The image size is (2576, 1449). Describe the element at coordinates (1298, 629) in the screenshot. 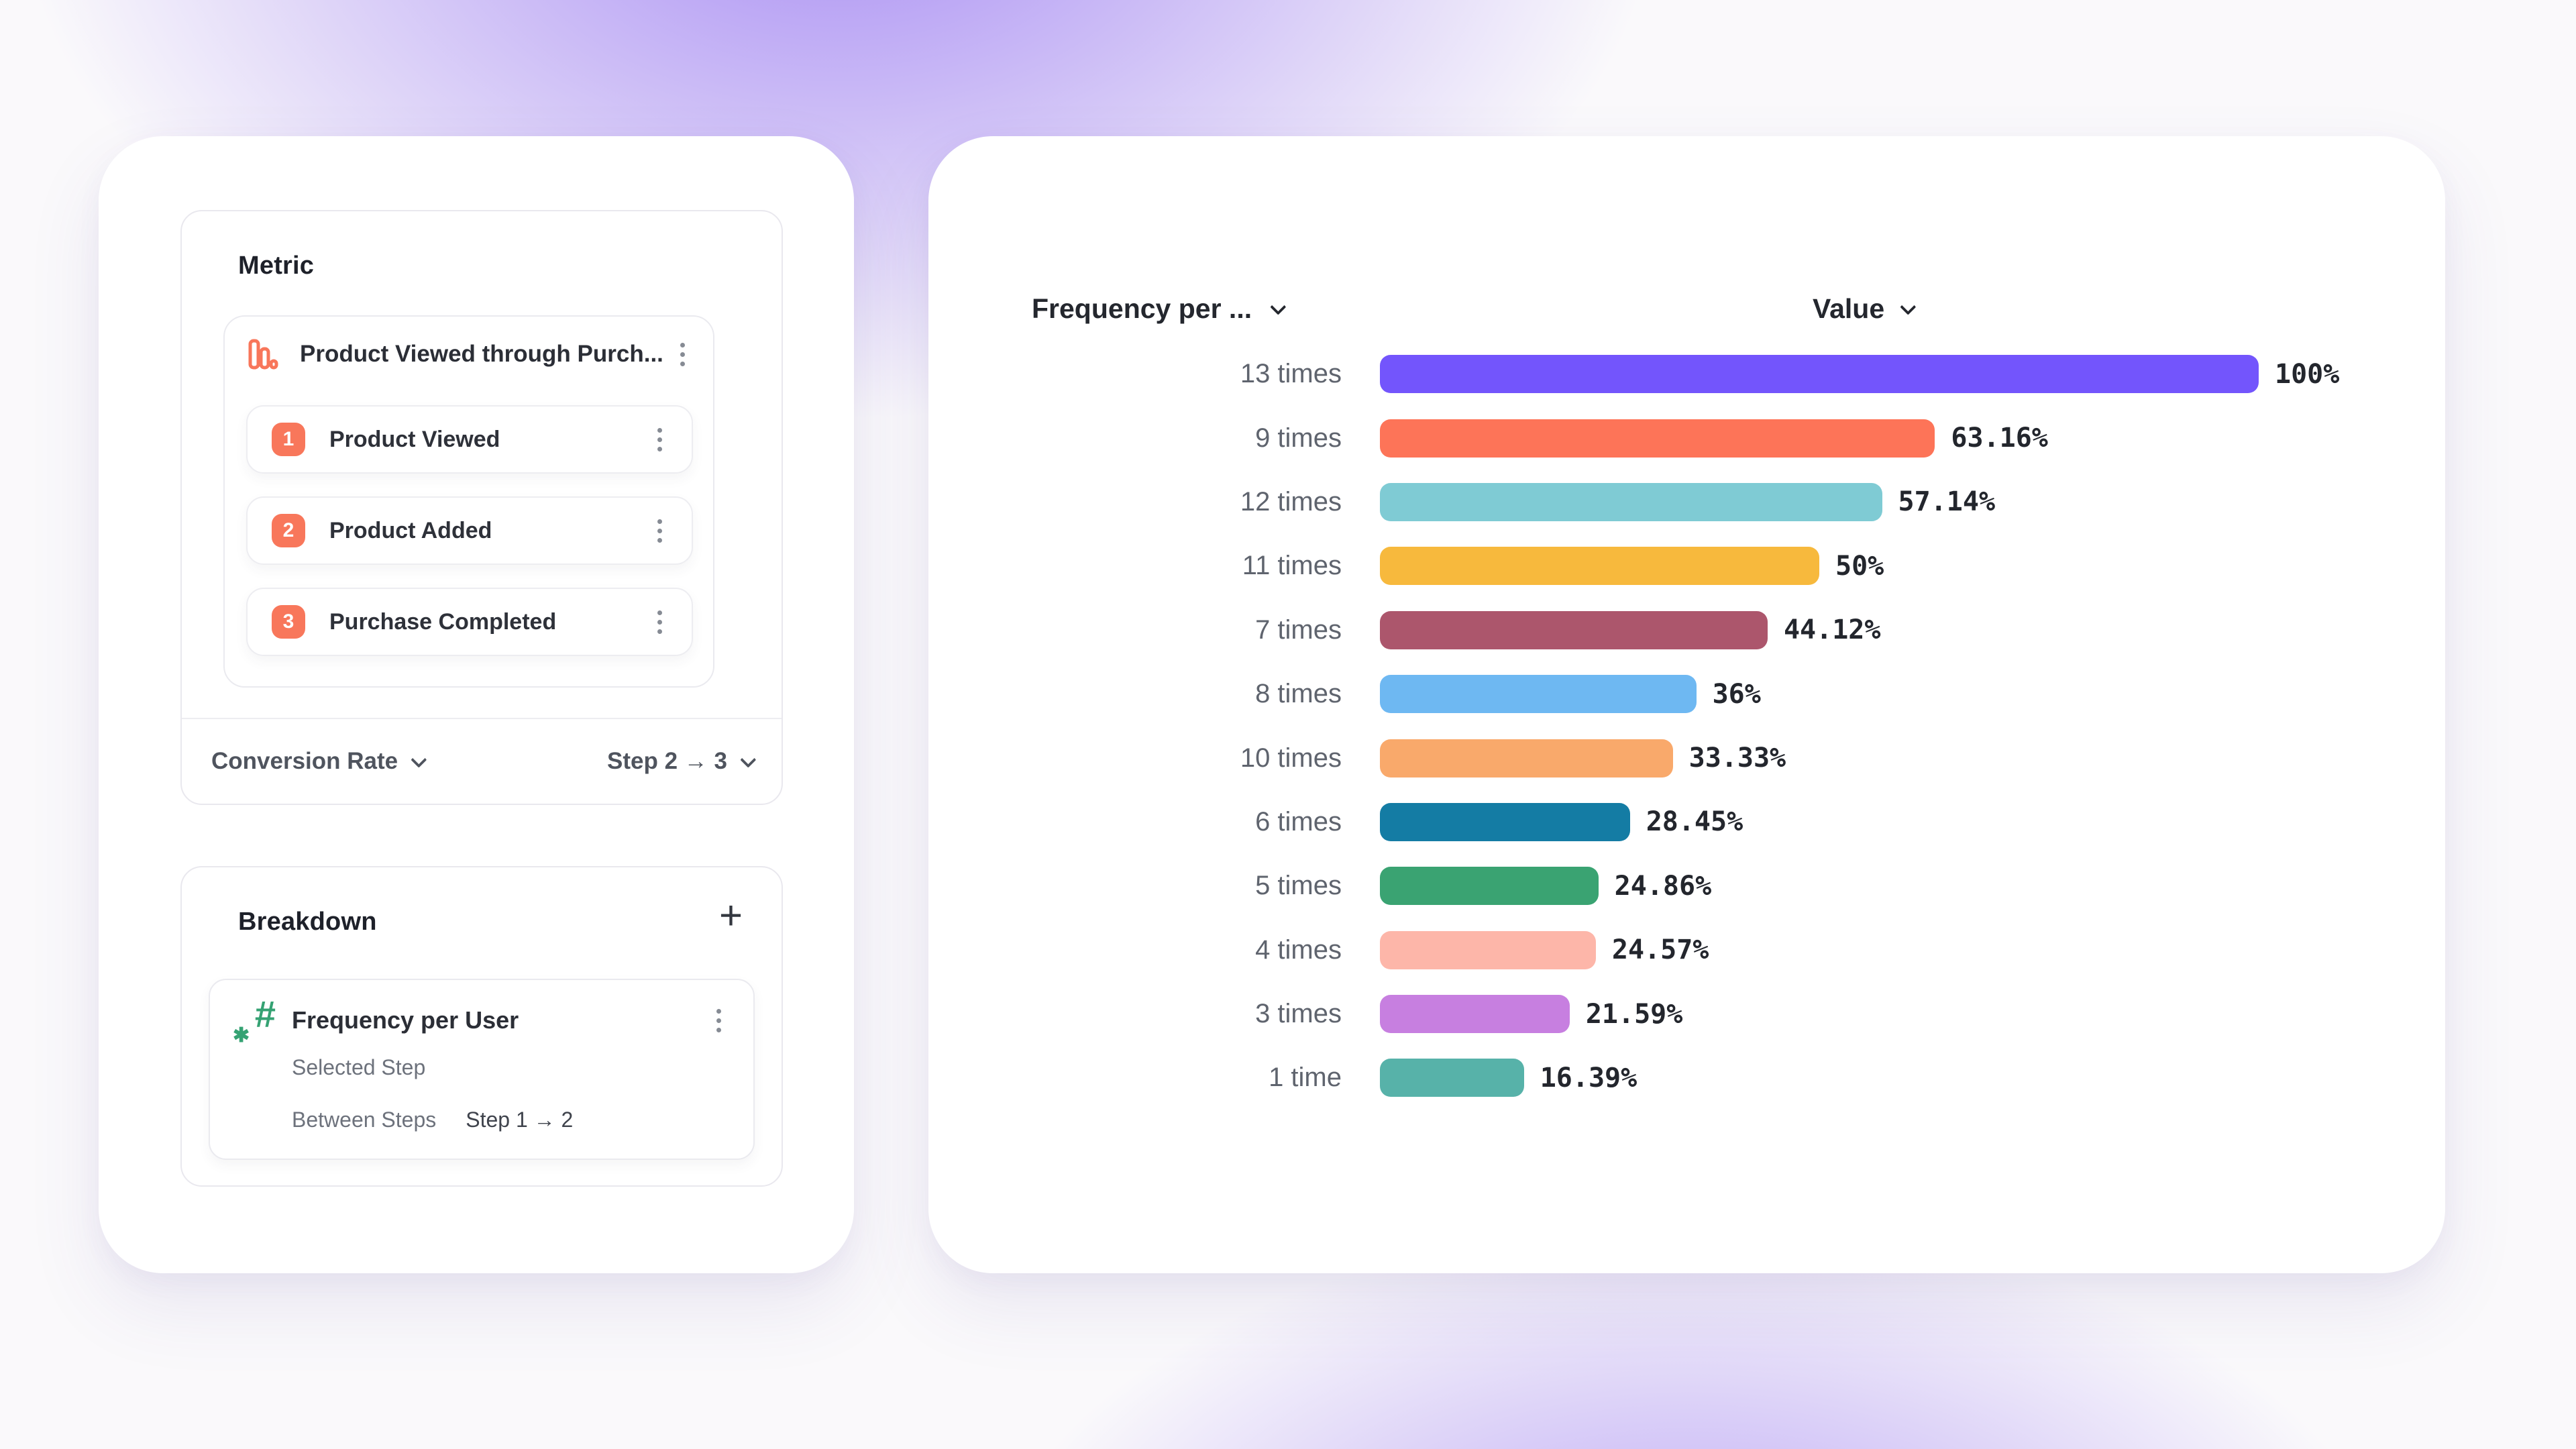

I see `bar-category-label: 7 times` at that location.